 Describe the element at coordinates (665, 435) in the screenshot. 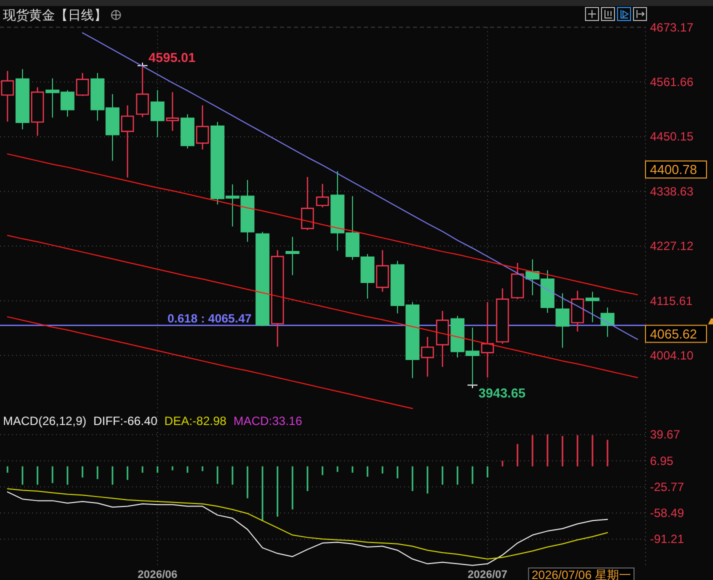

I see `y-tick-label: 39.67` at that location.